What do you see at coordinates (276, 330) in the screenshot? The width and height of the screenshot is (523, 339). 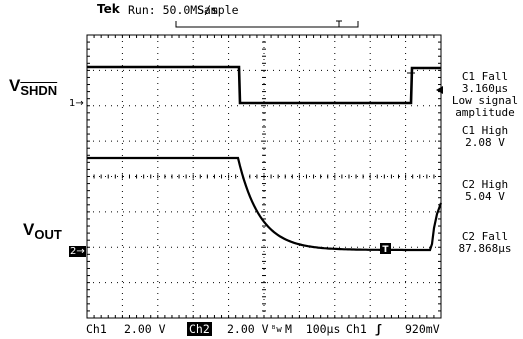 I see `bw-limit-icon: ᴮw` at bounding box center [276, 330].